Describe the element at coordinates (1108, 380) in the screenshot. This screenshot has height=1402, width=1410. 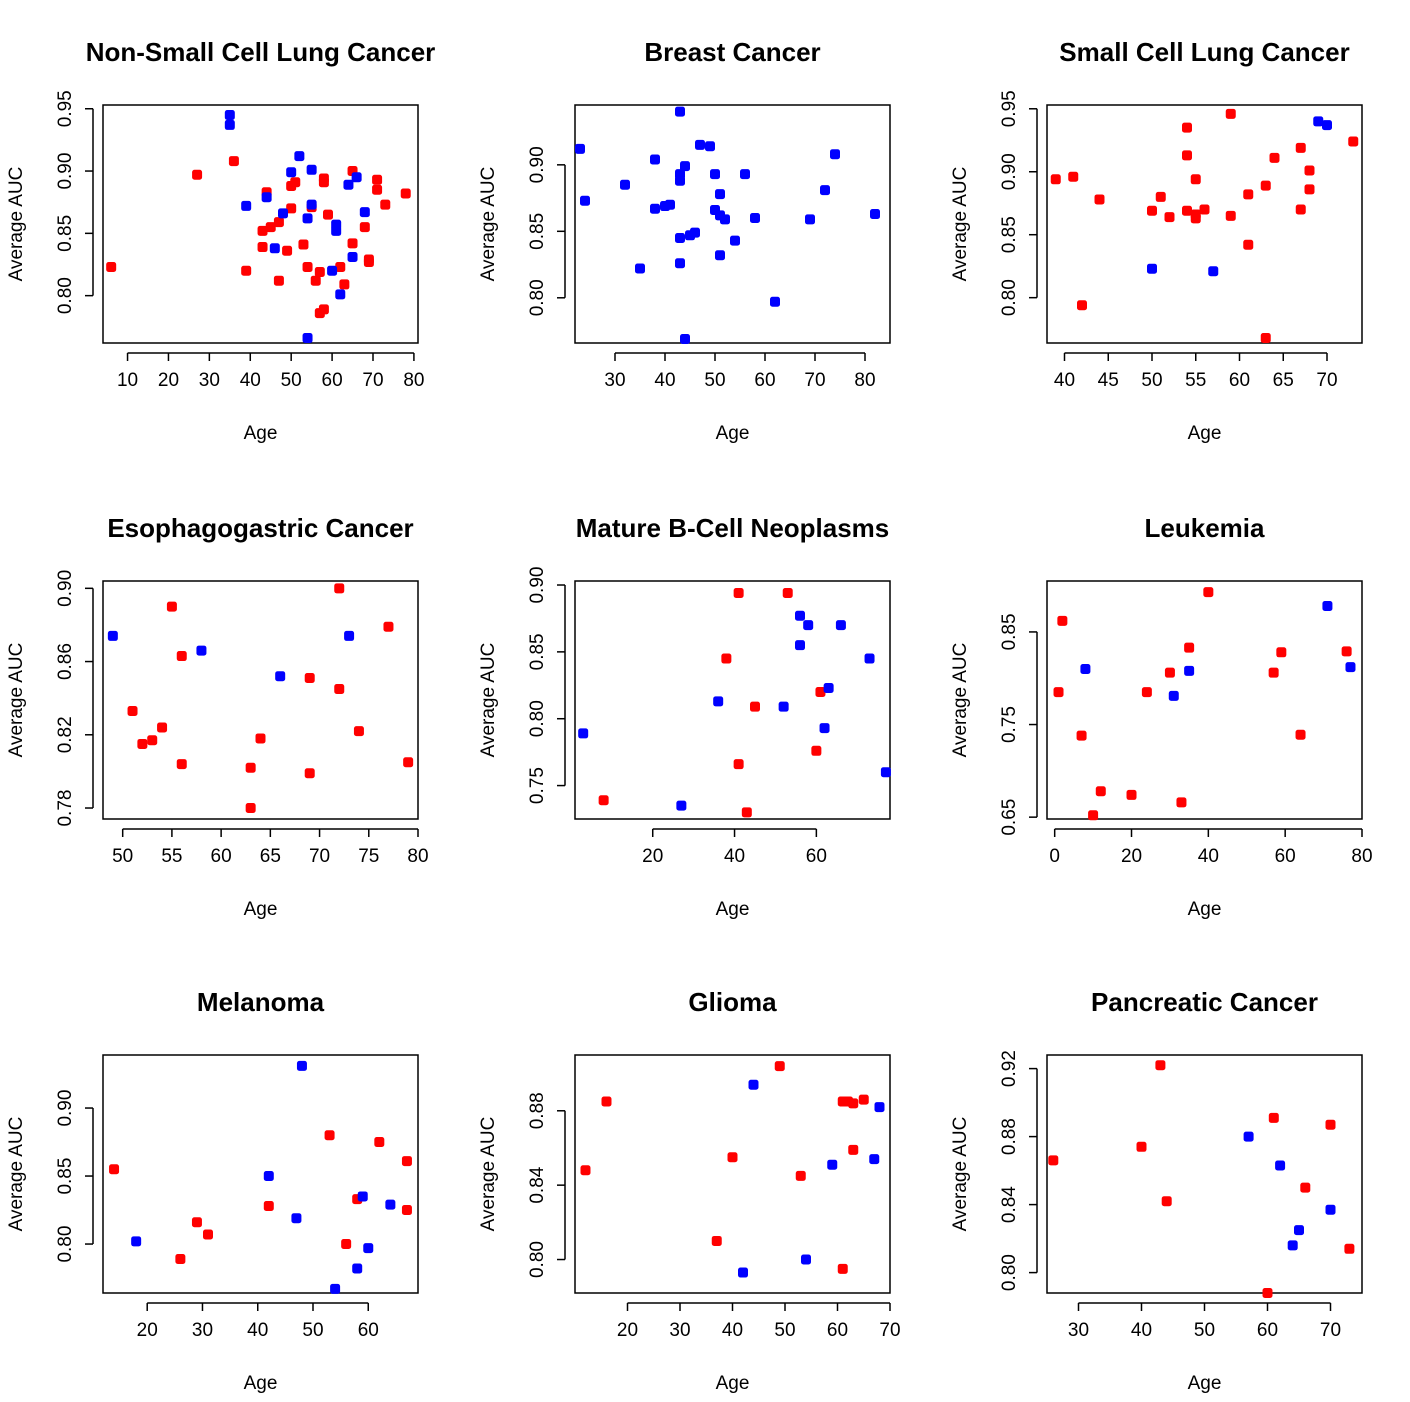
I see `x-tick-label: 45` at that location.